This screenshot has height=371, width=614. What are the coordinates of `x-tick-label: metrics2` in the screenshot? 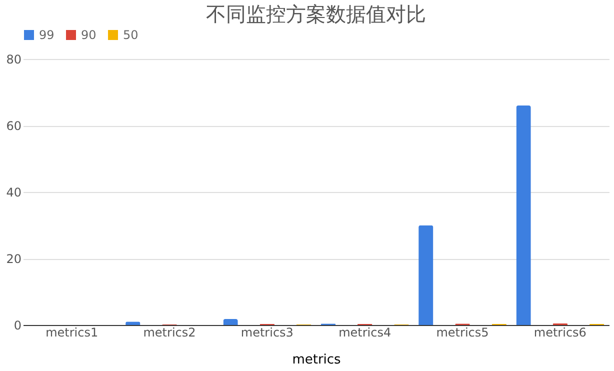 It's located at (169, 333).